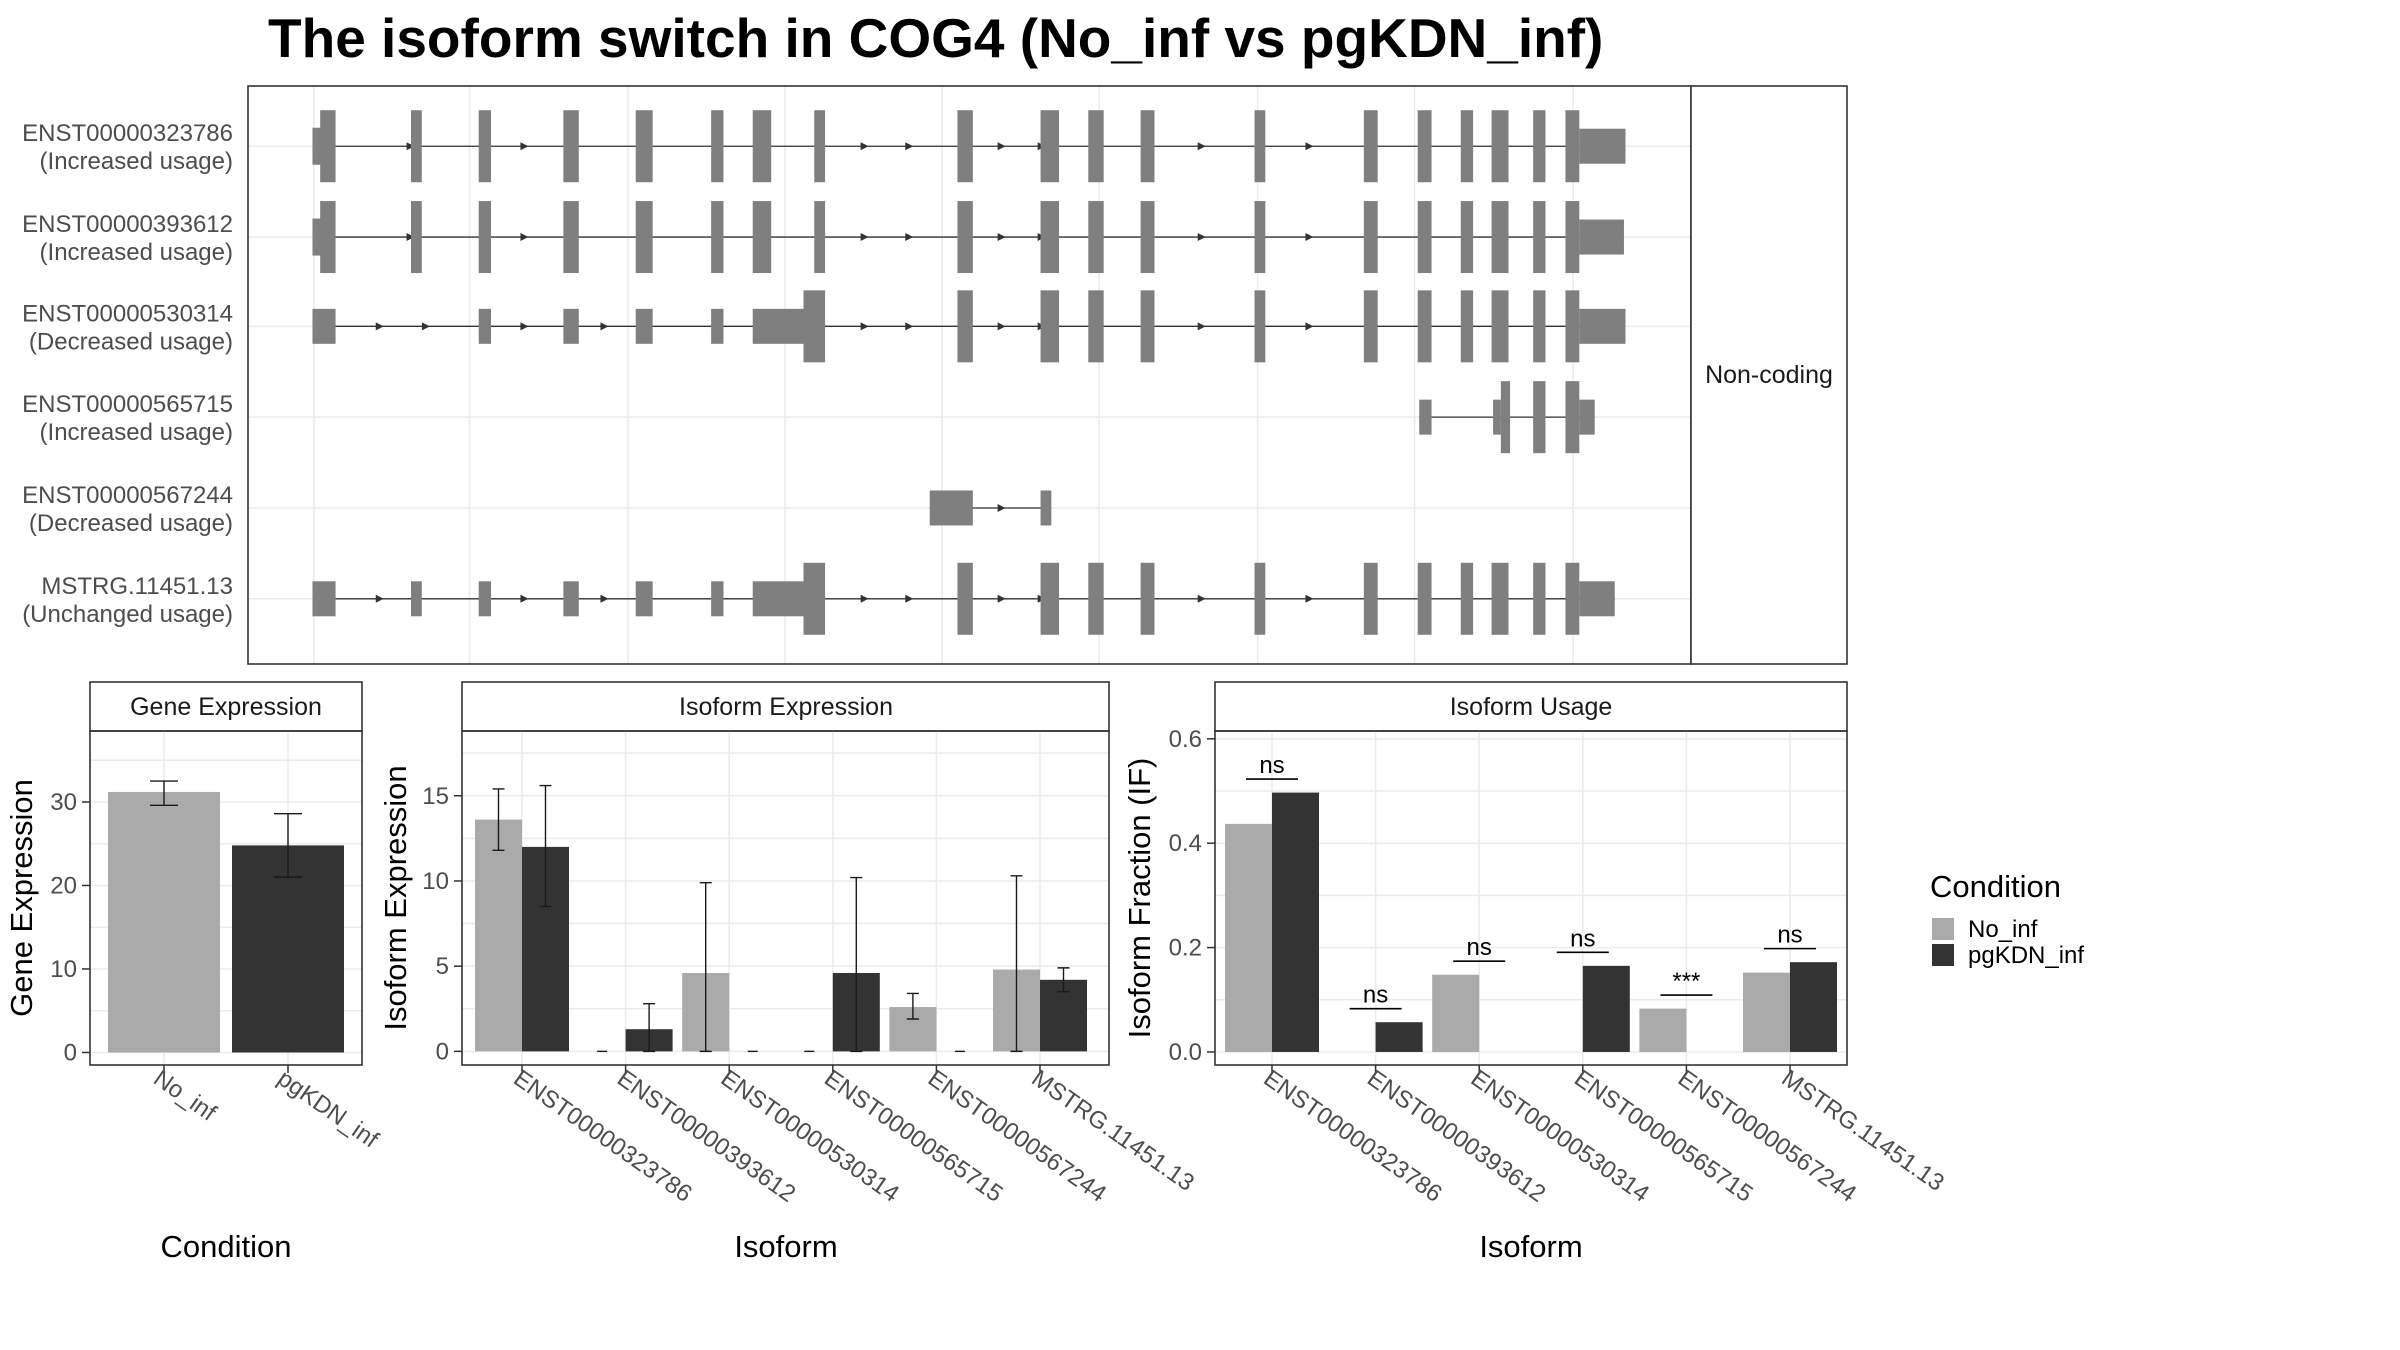  Describe the element at coordinates (185, 1096) in the screenshot. I see `x-tick-label: No_inf` at that location.